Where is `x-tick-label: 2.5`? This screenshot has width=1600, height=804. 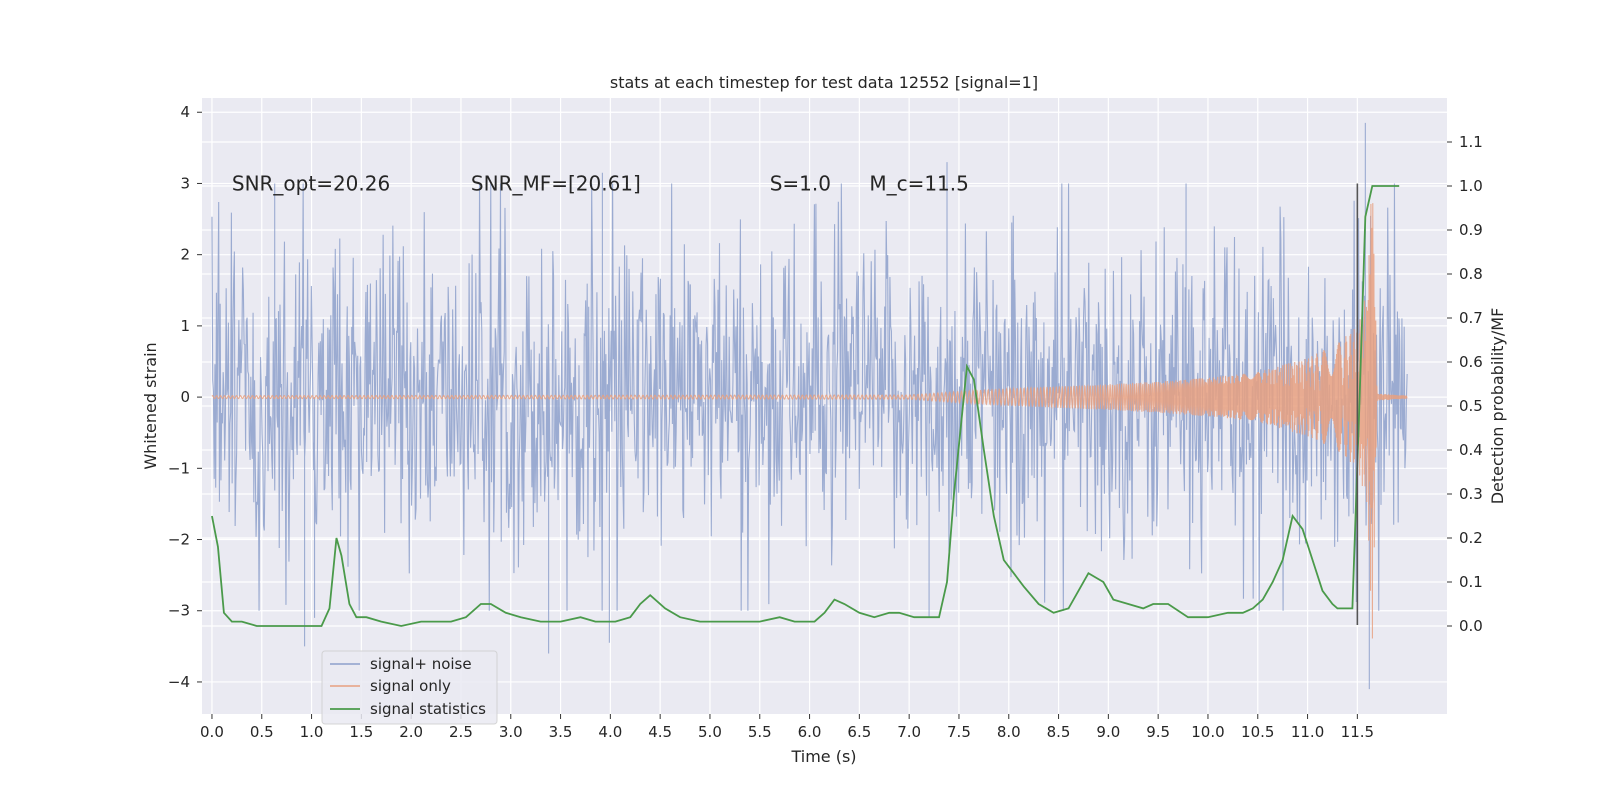
x-tick-label: 2.5 is located at coordinates (461, 732).